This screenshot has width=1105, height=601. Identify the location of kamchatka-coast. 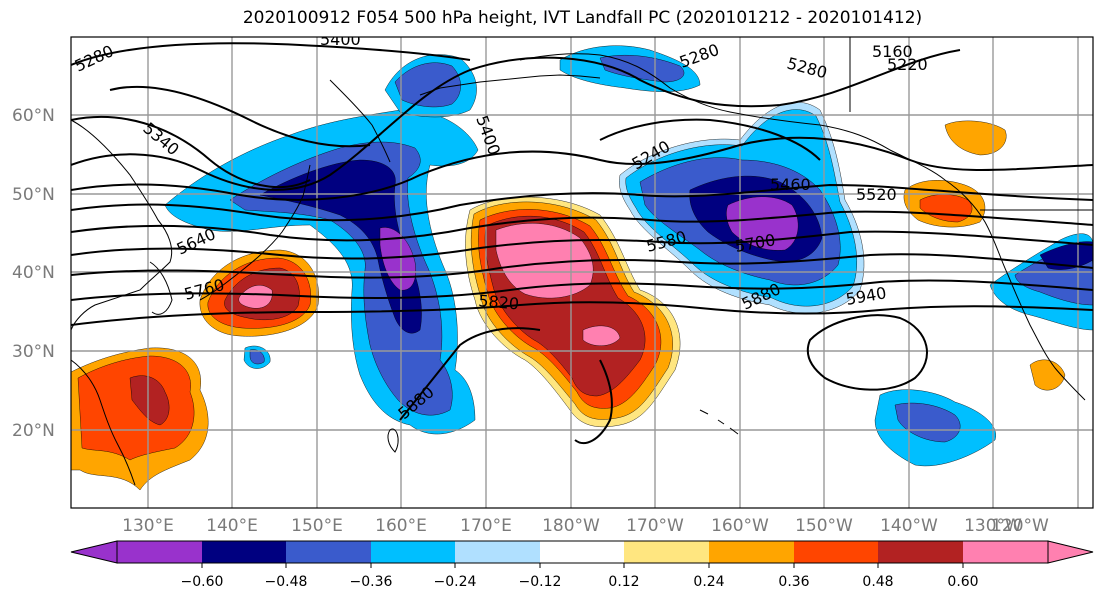
(360, 121).